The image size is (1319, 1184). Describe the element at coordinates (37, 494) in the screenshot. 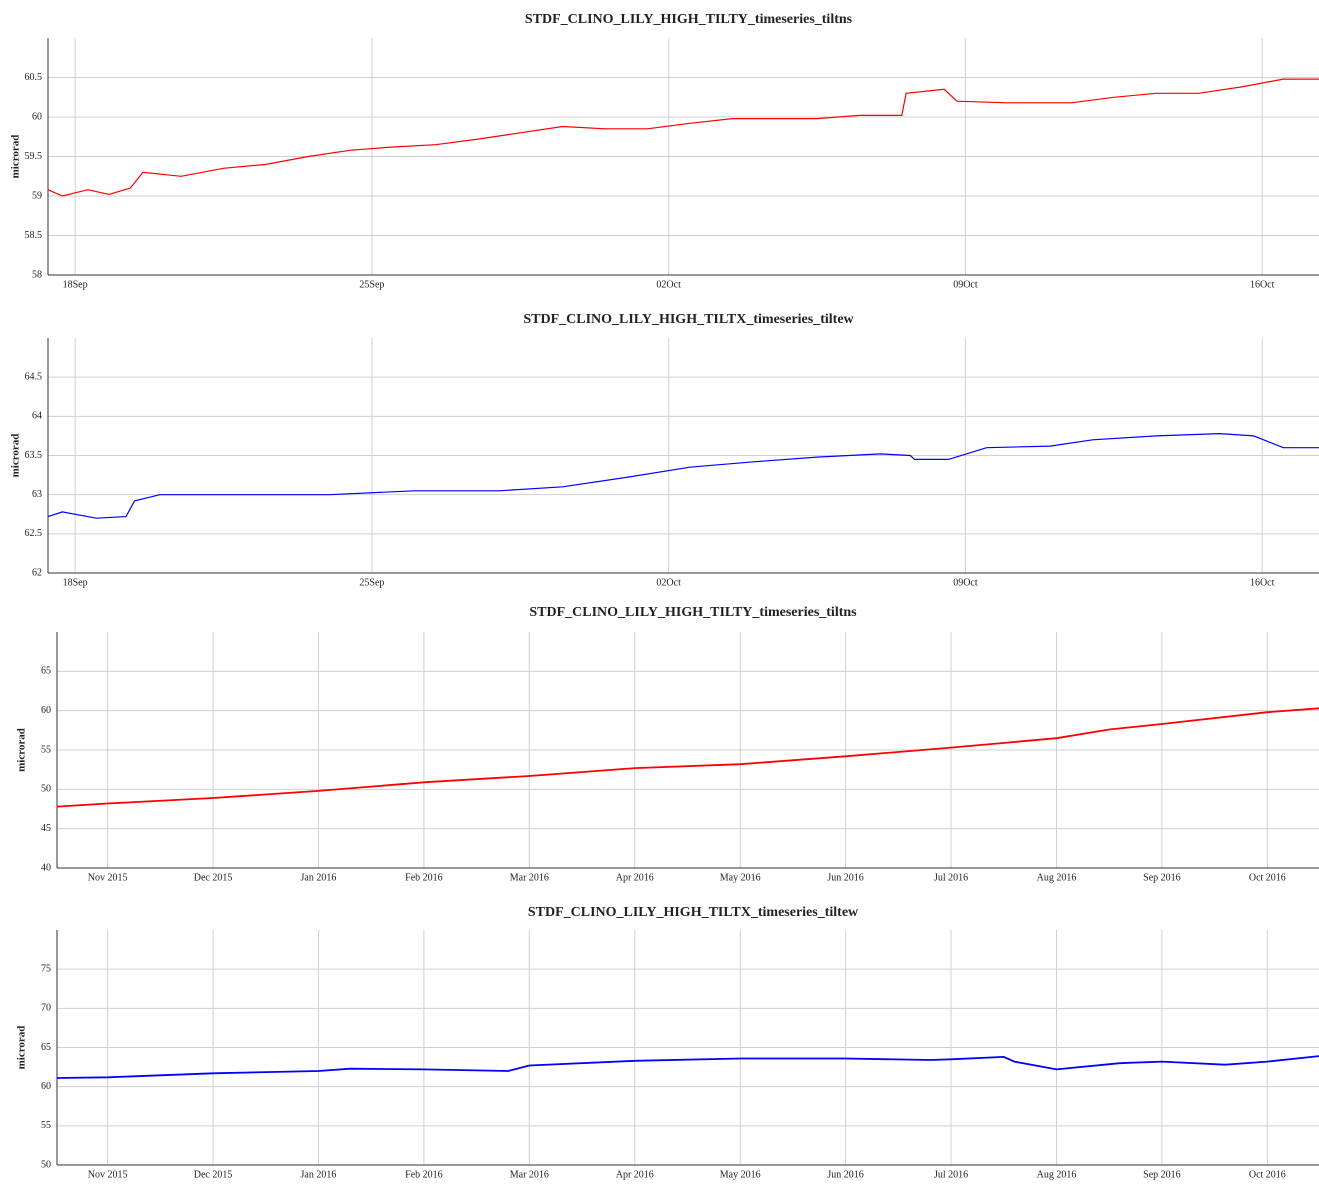

I see `y-tick-label: 63` at that location.